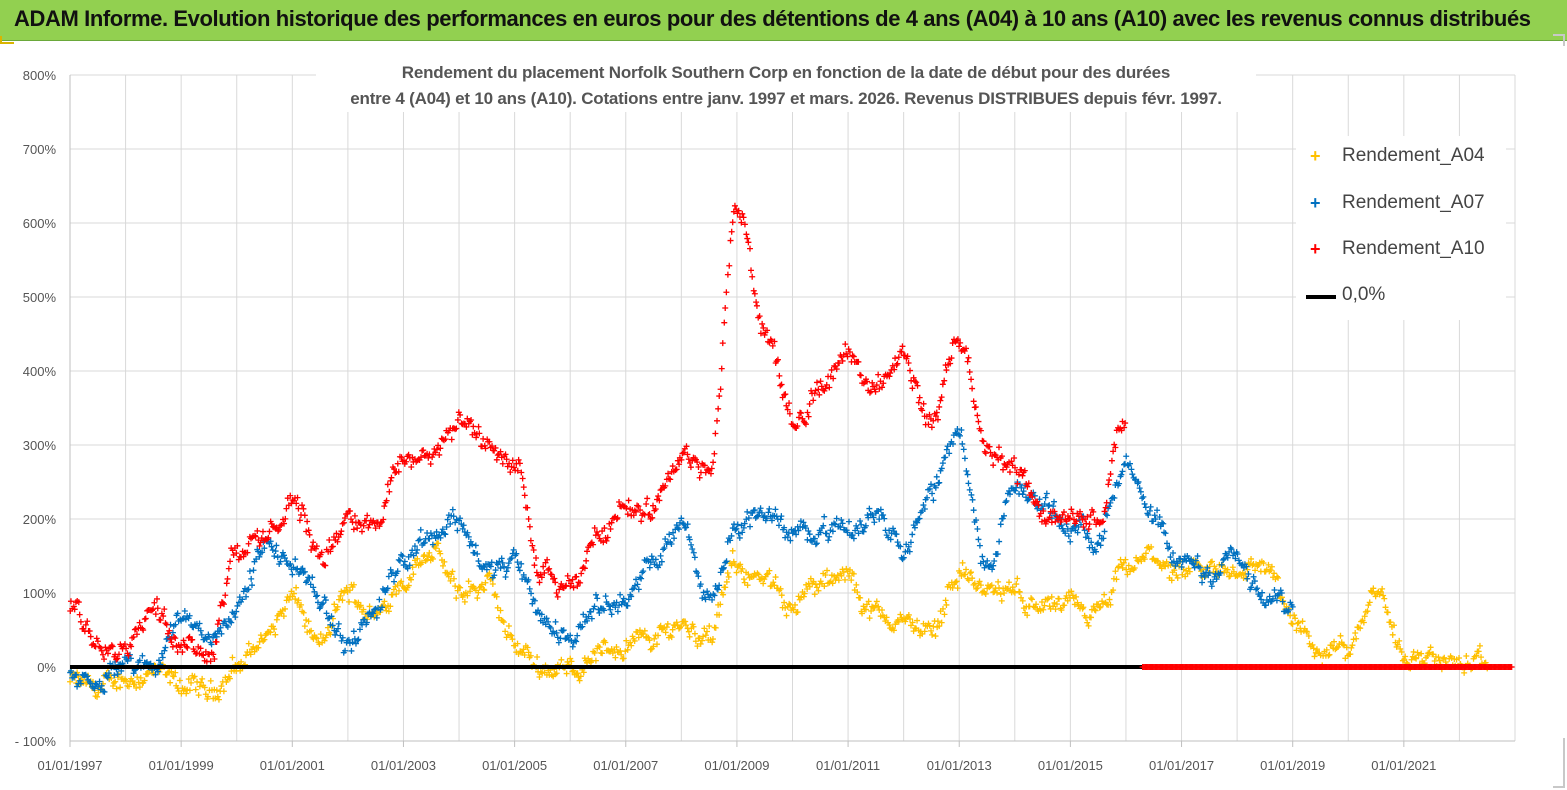  What do you see at coordinates (46, 667) in the screenshot?
I see `y-tick-label: 0%` at bounding box center [46, 667].